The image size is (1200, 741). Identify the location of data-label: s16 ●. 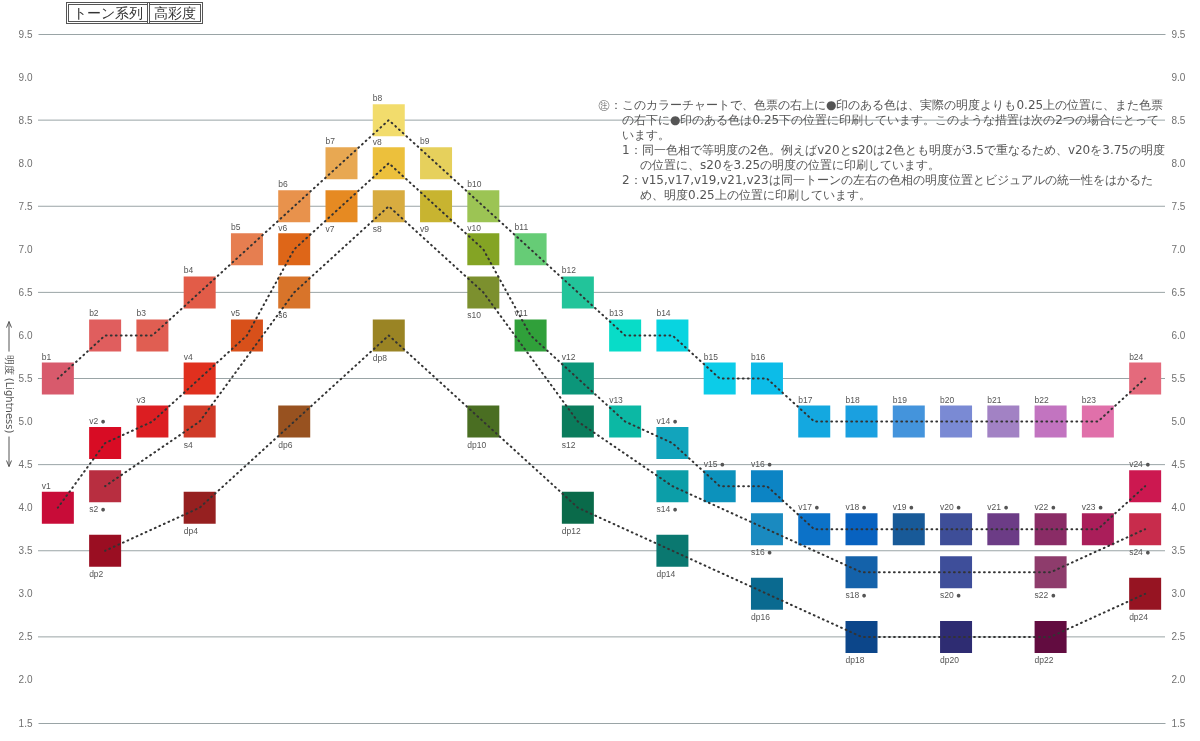
(761, 552).